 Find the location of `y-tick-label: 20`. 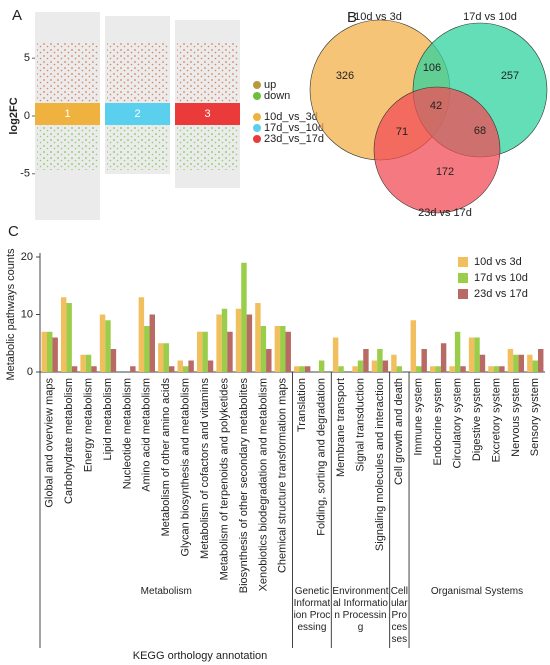

y-tick-label: 20 is located at coordinates (27, 257).